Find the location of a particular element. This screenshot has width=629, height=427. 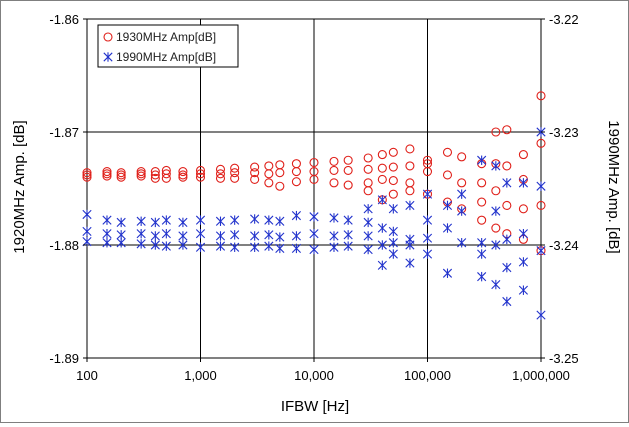

x-tick-label: 1,000 is located at coordinates (200, 375).